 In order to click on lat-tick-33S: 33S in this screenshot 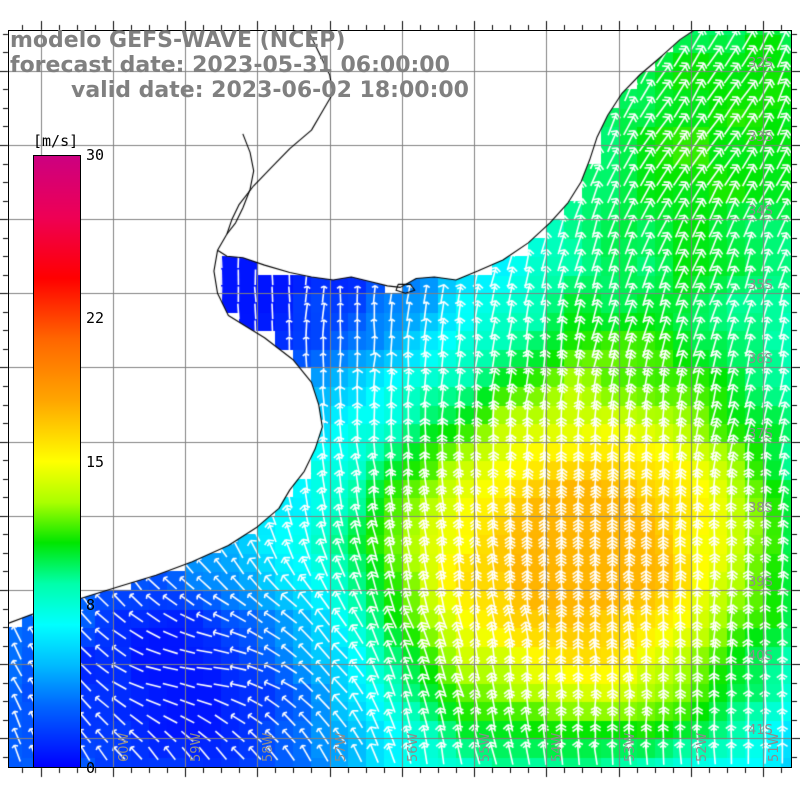, I will do `click(760, 137)`.